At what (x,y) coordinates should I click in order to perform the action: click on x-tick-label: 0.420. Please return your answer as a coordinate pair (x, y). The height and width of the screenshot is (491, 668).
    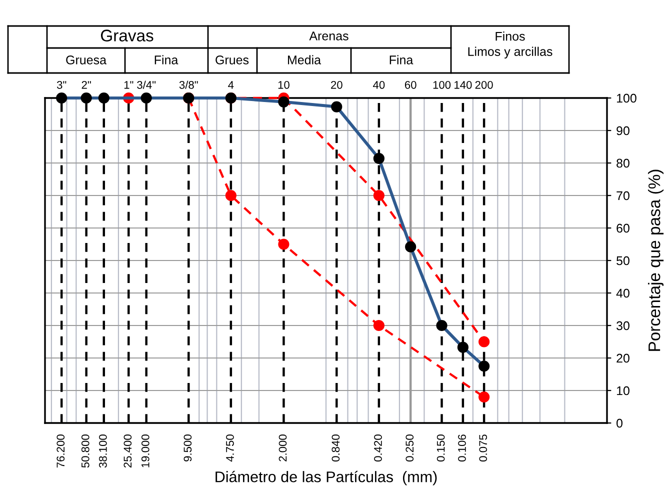
    Looking at the image, I should click on (378, 448).